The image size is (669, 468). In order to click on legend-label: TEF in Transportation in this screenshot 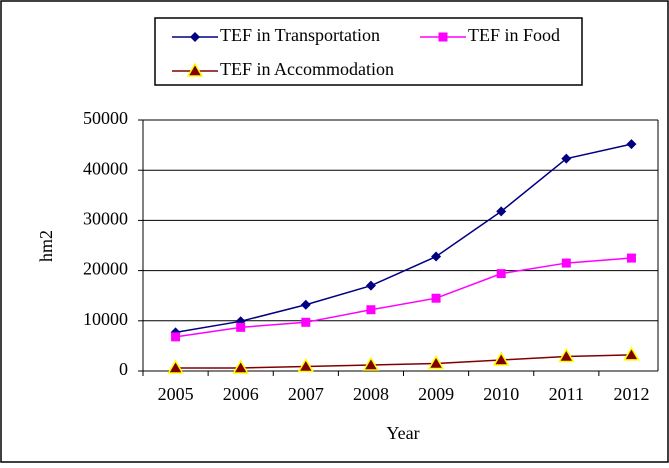, I will do `click(300, 35)`.